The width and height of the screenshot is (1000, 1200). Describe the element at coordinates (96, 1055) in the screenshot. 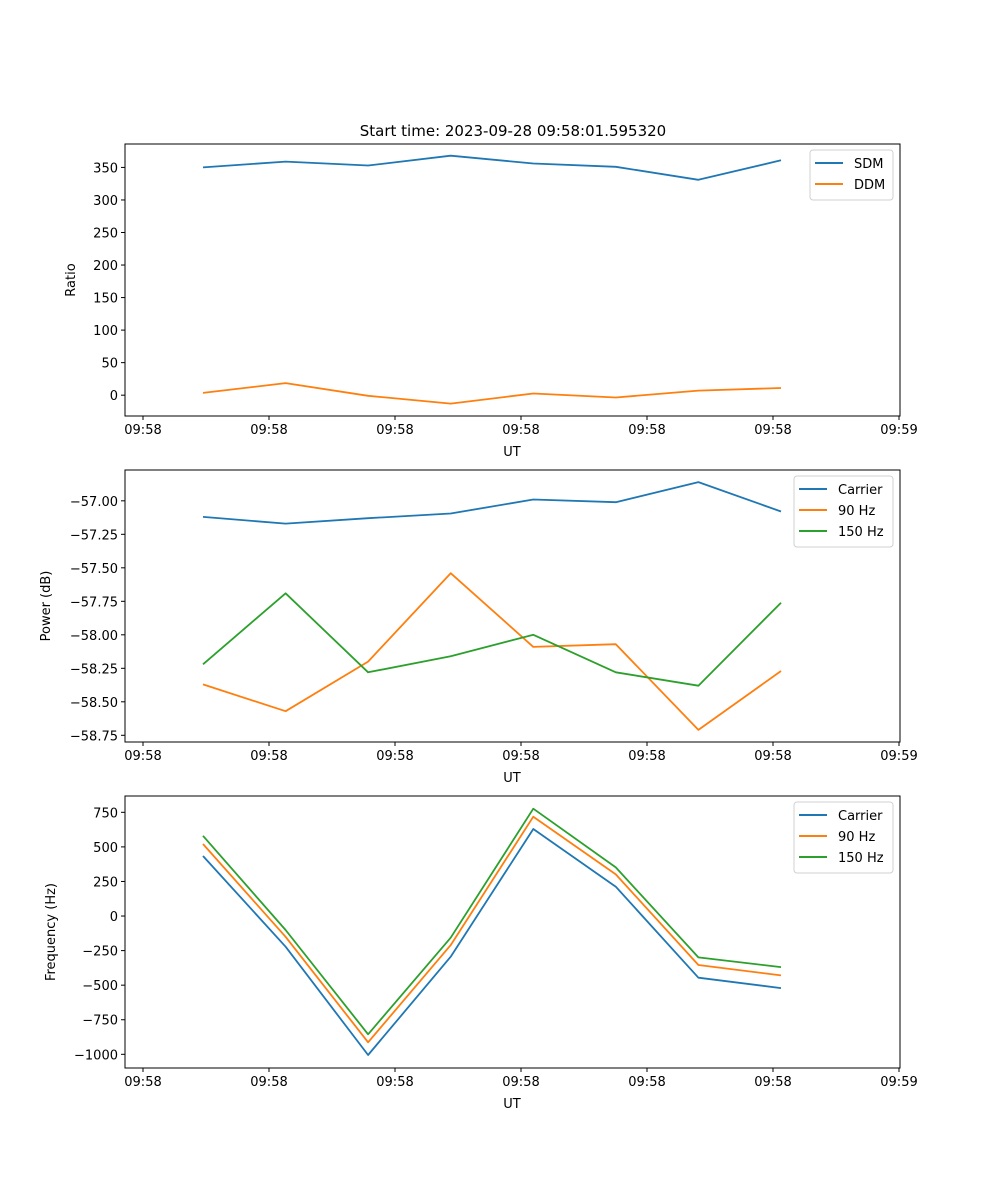

I see `y-tick-label: −1000` at that location.